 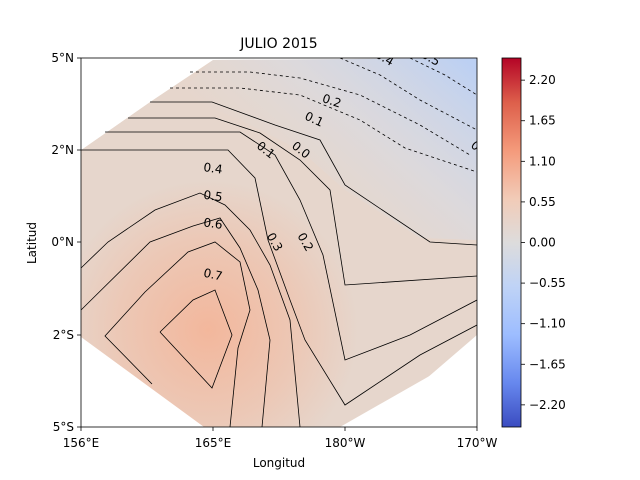 What do you see at coordinates (547, 324) in the screenshot?
I see `colorbar-tick-label: −1.10` at bounding box center [547, 324].